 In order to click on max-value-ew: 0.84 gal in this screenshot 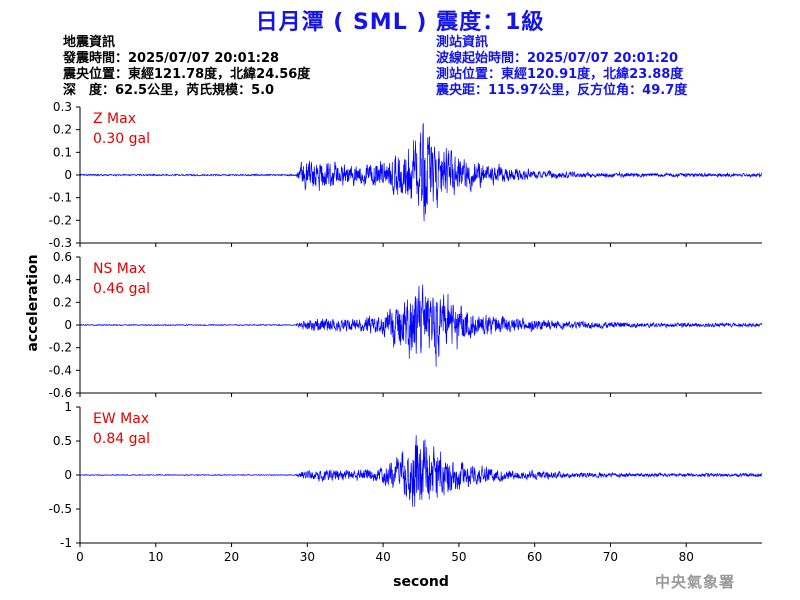, I will do `click(121, 439)`.